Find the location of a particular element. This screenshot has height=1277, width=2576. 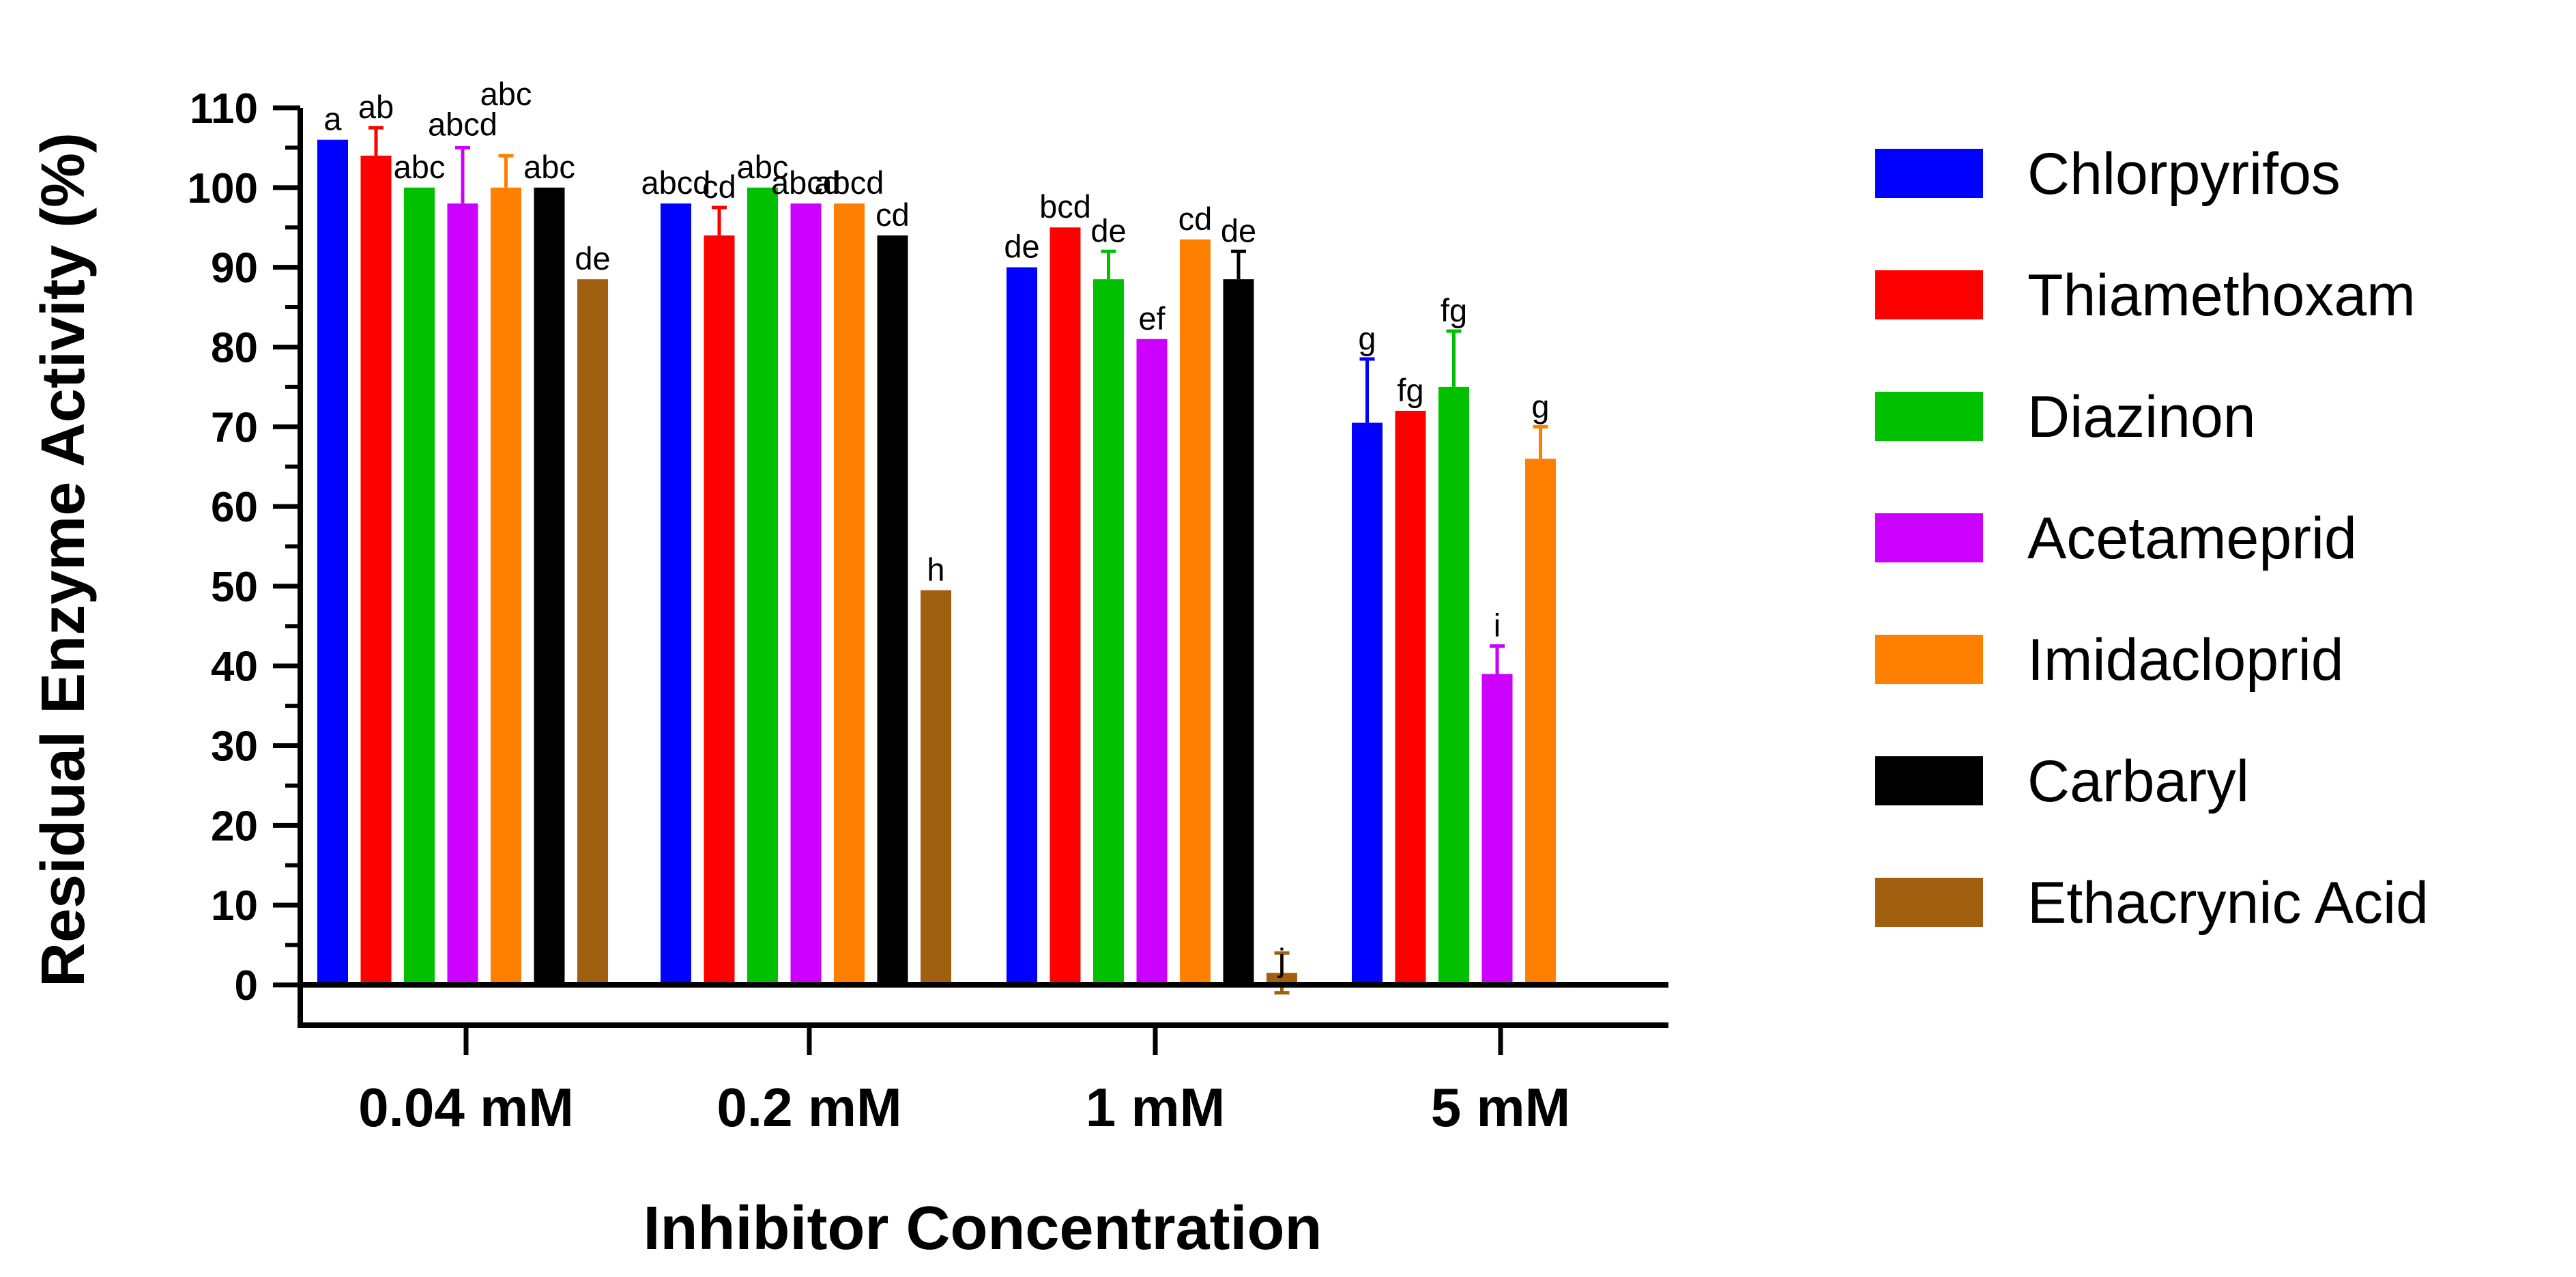

data-label-0-0: a is located at coordinates (332, 119).